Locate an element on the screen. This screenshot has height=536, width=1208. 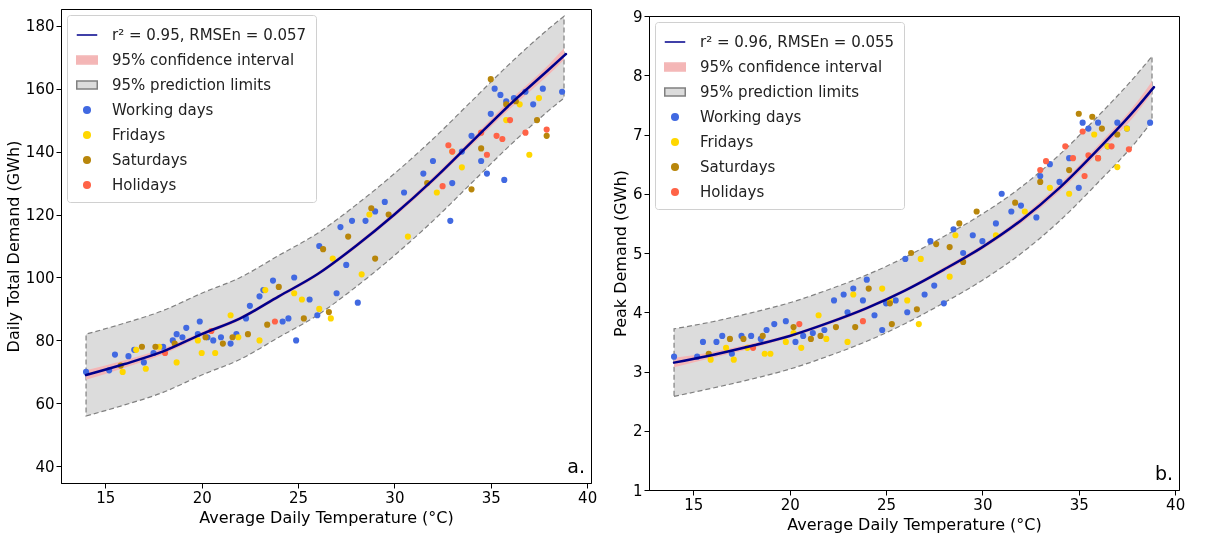
legend-label: r² = 0.95, RMSEn = 0.057 is located at coordinates (209, 35).